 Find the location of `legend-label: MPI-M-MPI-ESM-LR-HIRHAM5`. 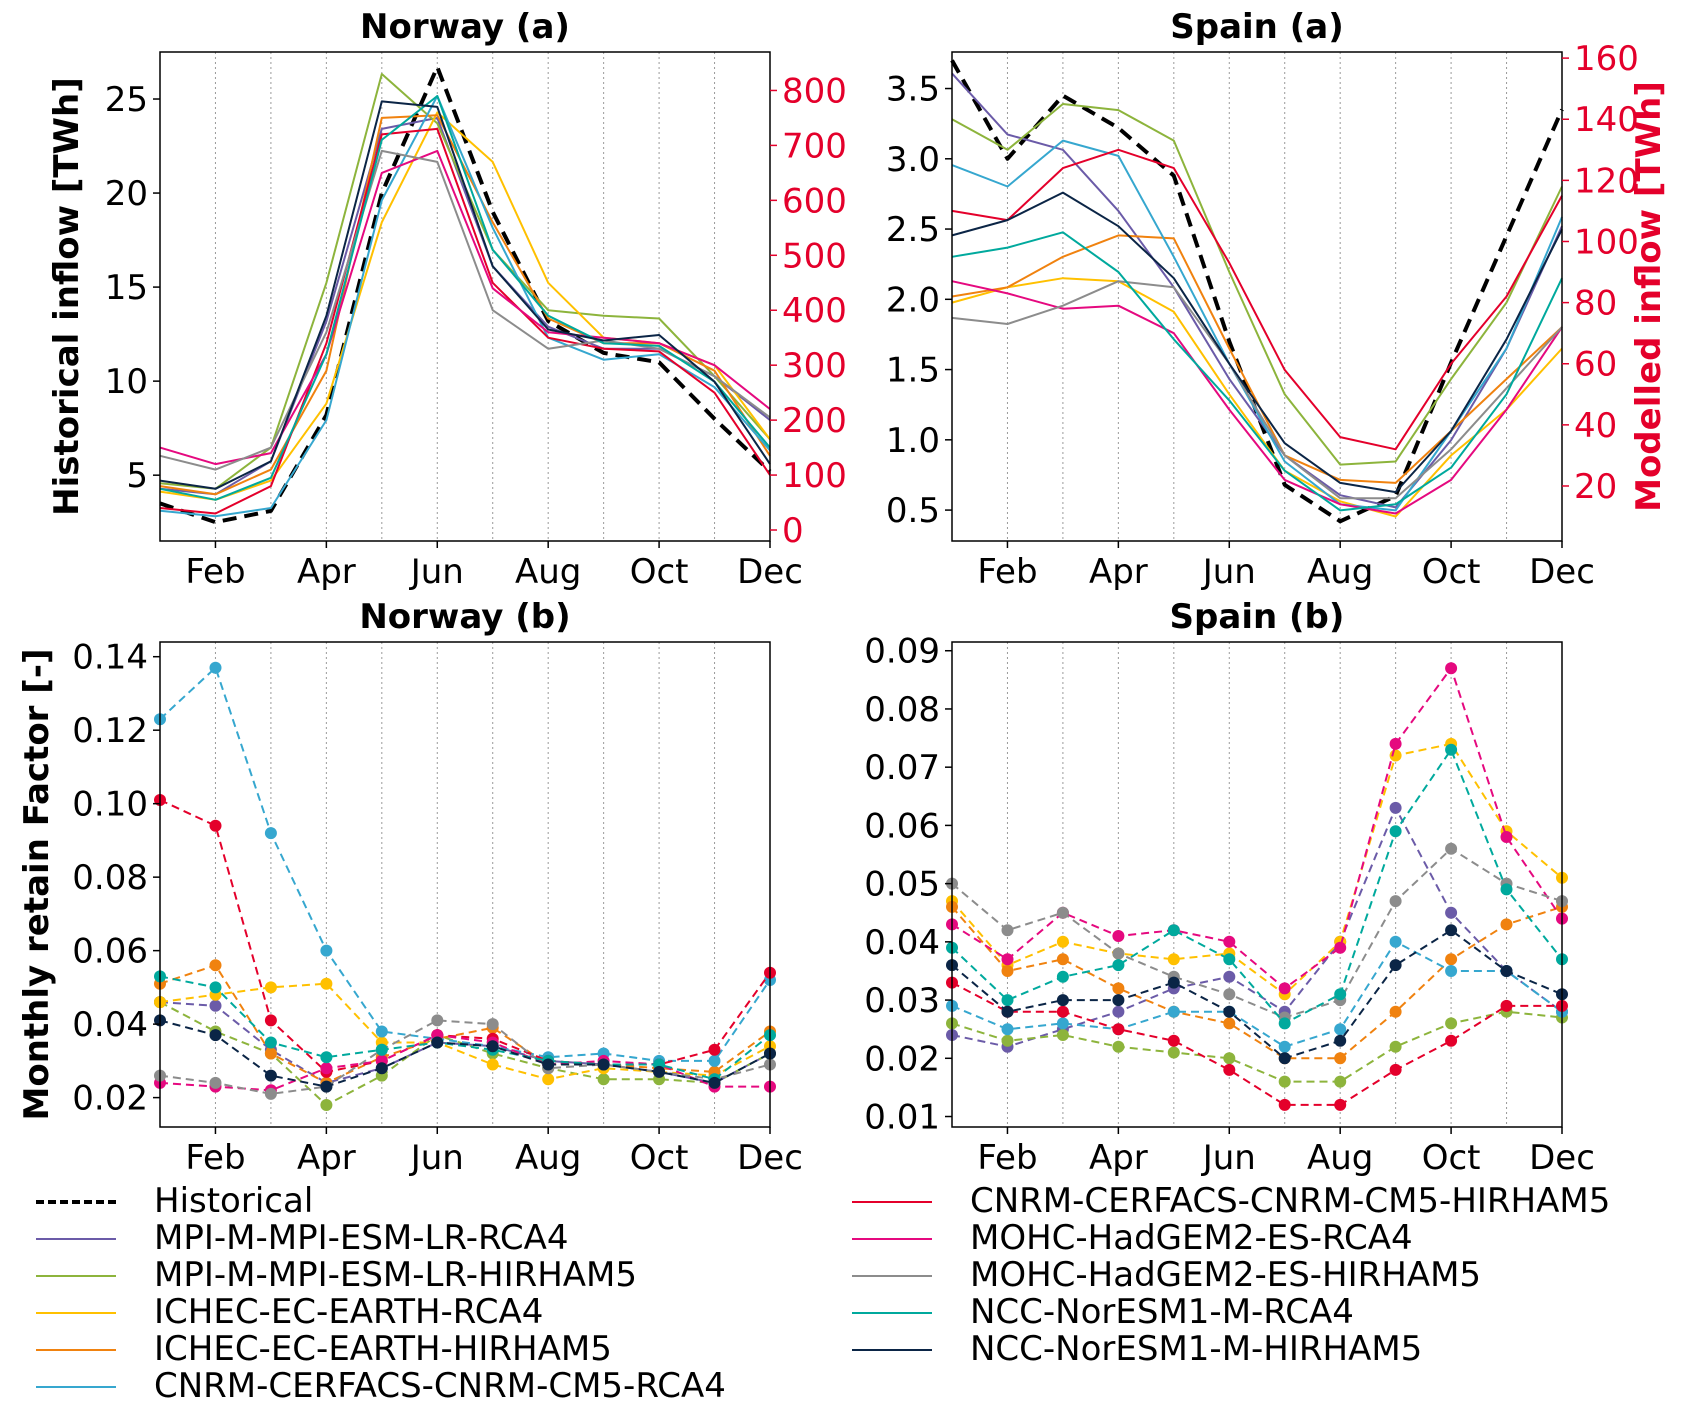

legend-label: MPI-M-MPI-ESM-LR-HIRHAM5 is located at coordinates (396, 1275).